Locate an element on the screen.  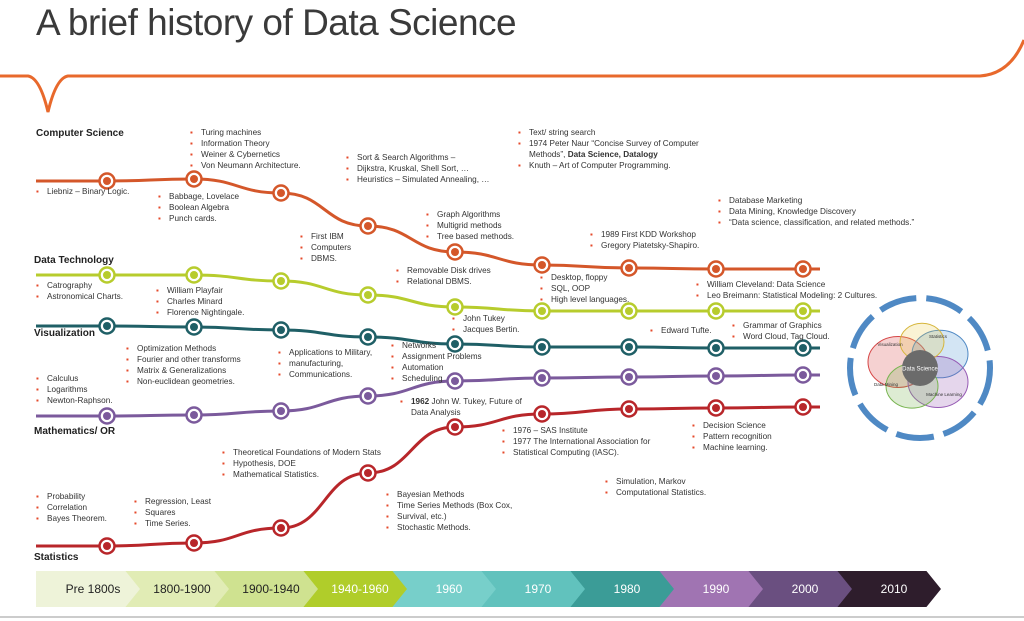
note-line: ▪ Jacques Bertin. is located at coordinates (486, 329).